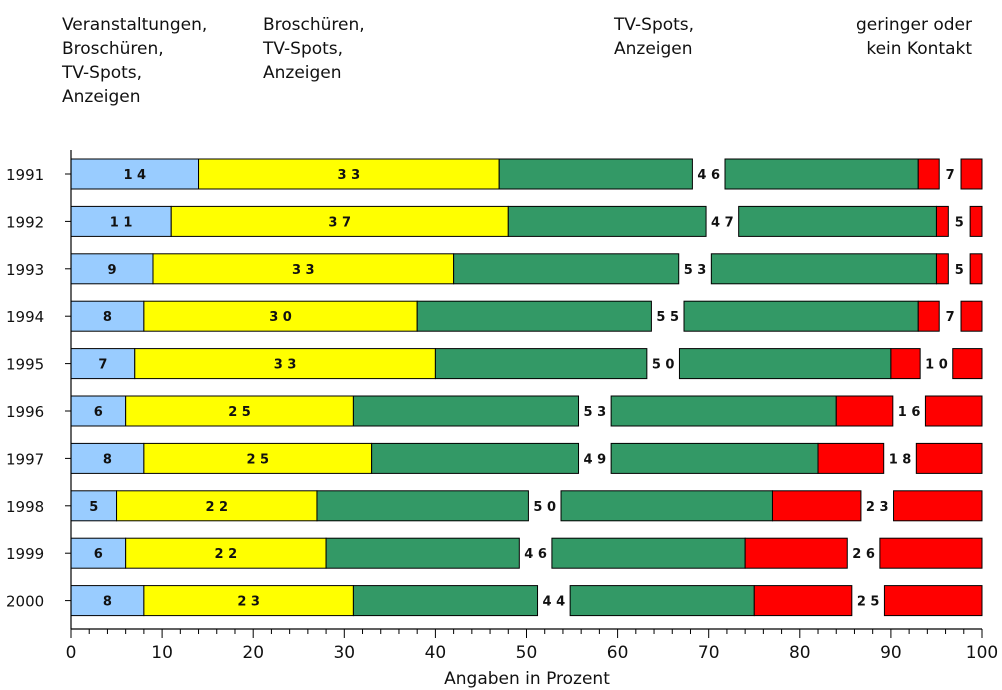 This screenshot has height=690, width=1002. Describe the element at coordinates (554, 602) in the screenshot. I see `data-label: 4 4` at that location.